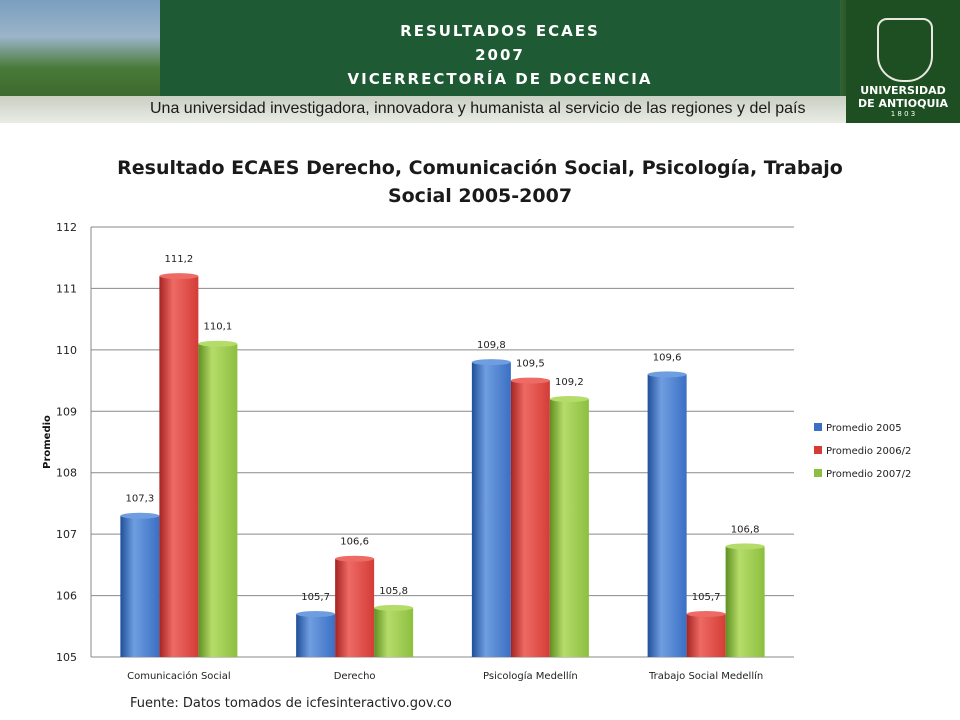 This screenshot has height=720, width=960. I want to click on logo-year: 1 8 0 3, so click(903, 114).